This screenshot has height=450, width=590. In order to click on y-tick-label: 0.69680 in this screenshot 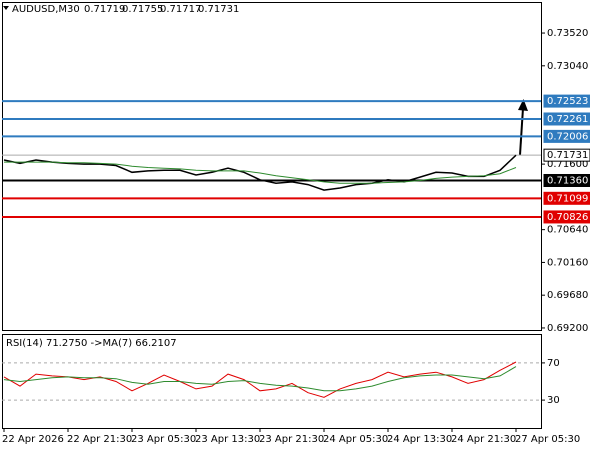, I will do `click(567, 295)`.